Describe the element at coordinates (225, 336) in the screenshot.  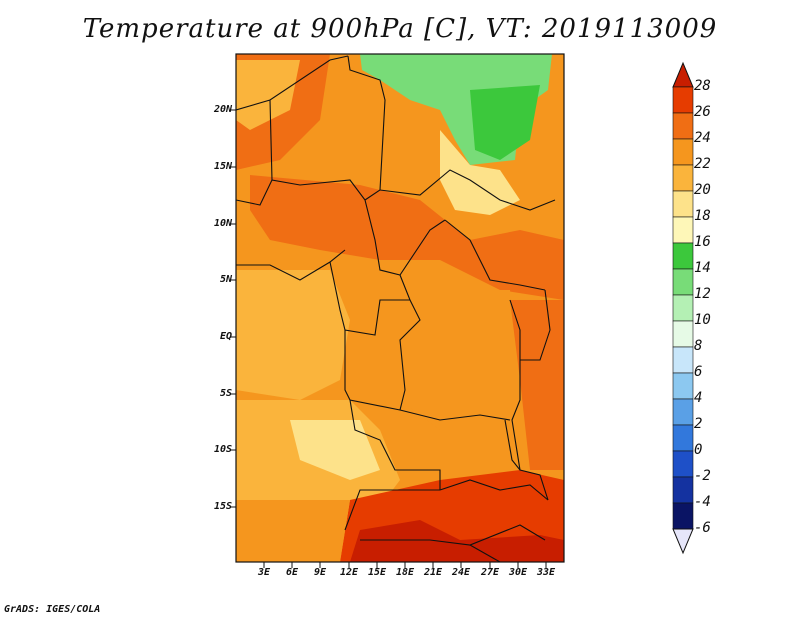
I see `lat-label-eq: EQ` at that location.